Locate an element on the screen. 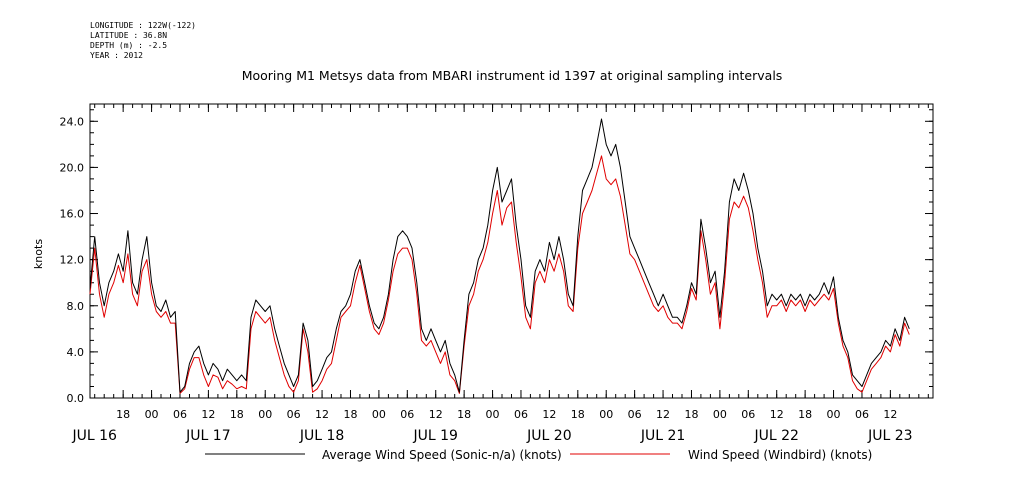 This screenshot has width=1009, height=504. y-tick-label: 0.0 is located at coordinates (76, 398).